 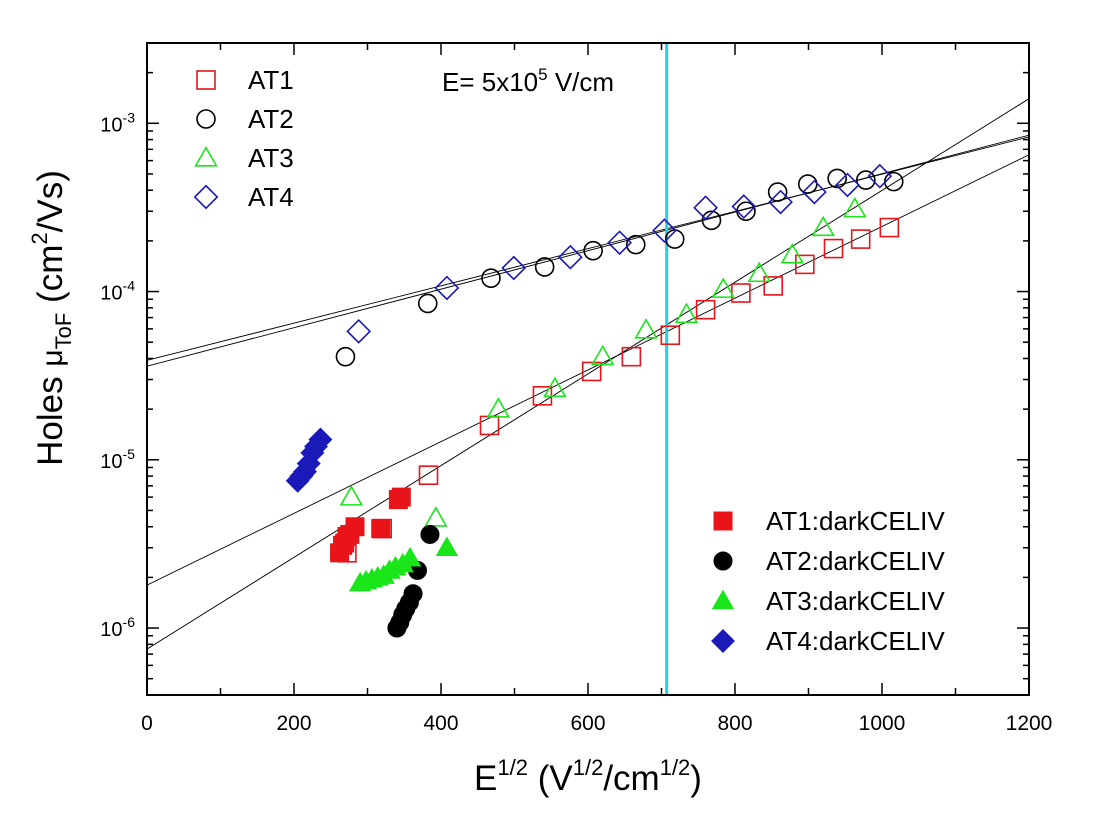 What do you see at coordinates (588, 776) in the screenshot?
I see `x-axis-title: E1/2 (V1/2/cm1/2)` at bounding box center [588, 776].